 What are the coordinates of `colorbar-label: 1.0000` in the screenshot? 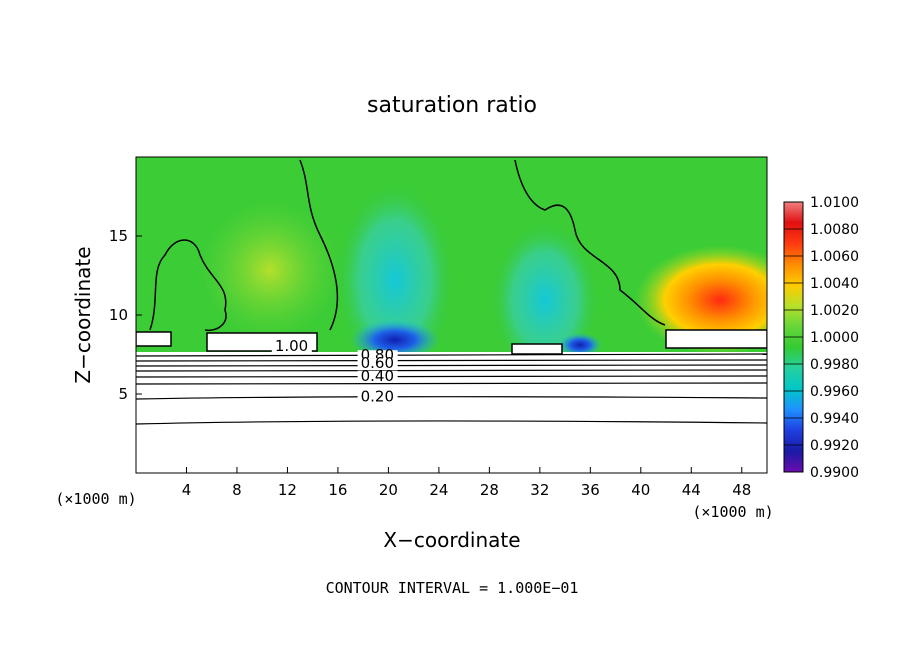 It's located at (834, 338).